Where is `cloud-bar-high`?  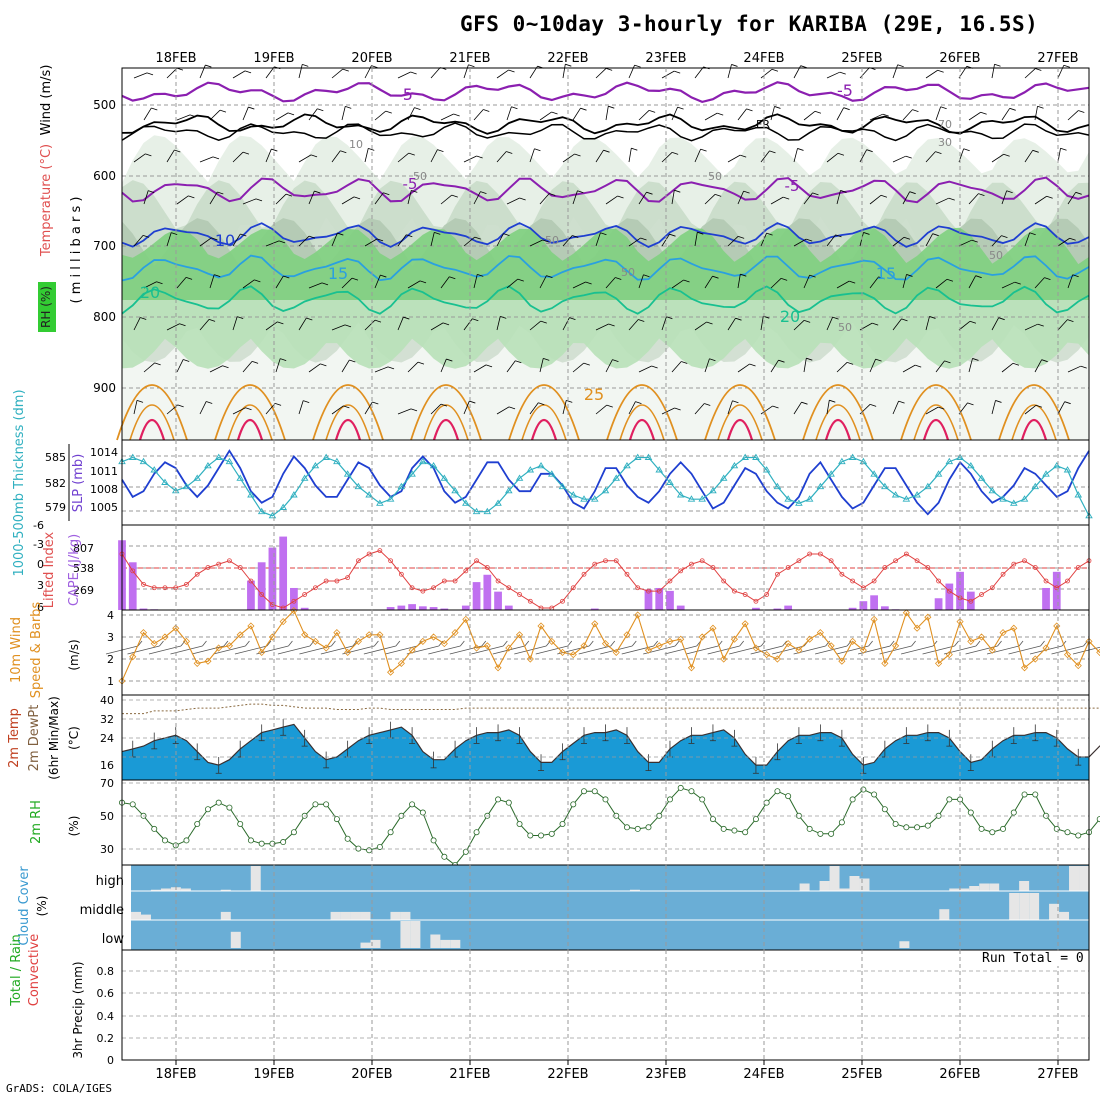 cloud-bar-high is located at coordinates (974, 888).